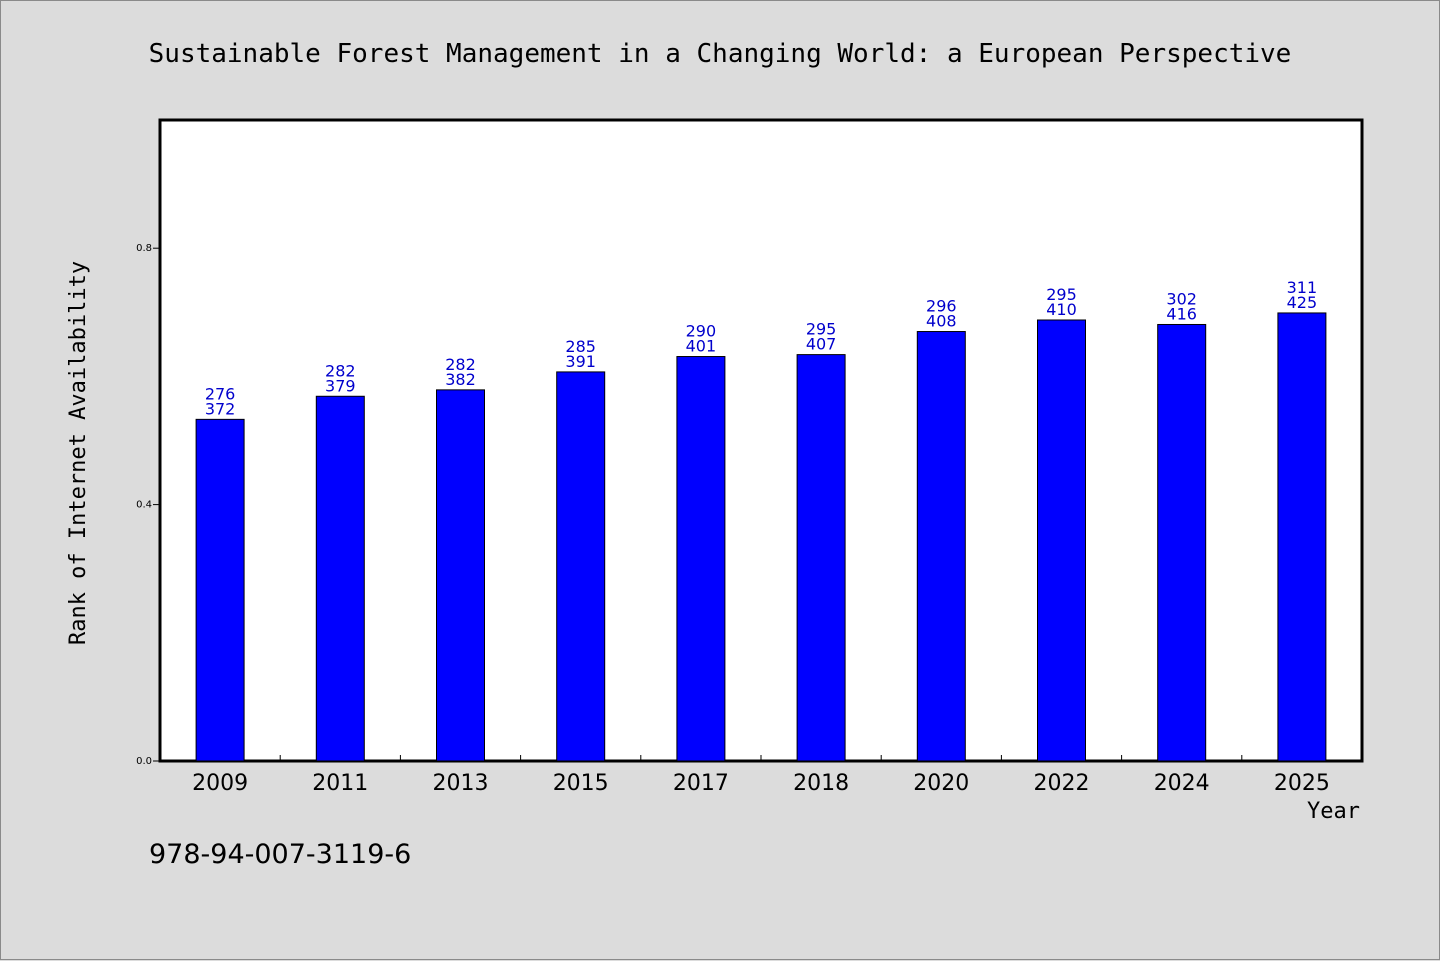  I want to click on x-tick-label: 2022, so click(1062, 783).